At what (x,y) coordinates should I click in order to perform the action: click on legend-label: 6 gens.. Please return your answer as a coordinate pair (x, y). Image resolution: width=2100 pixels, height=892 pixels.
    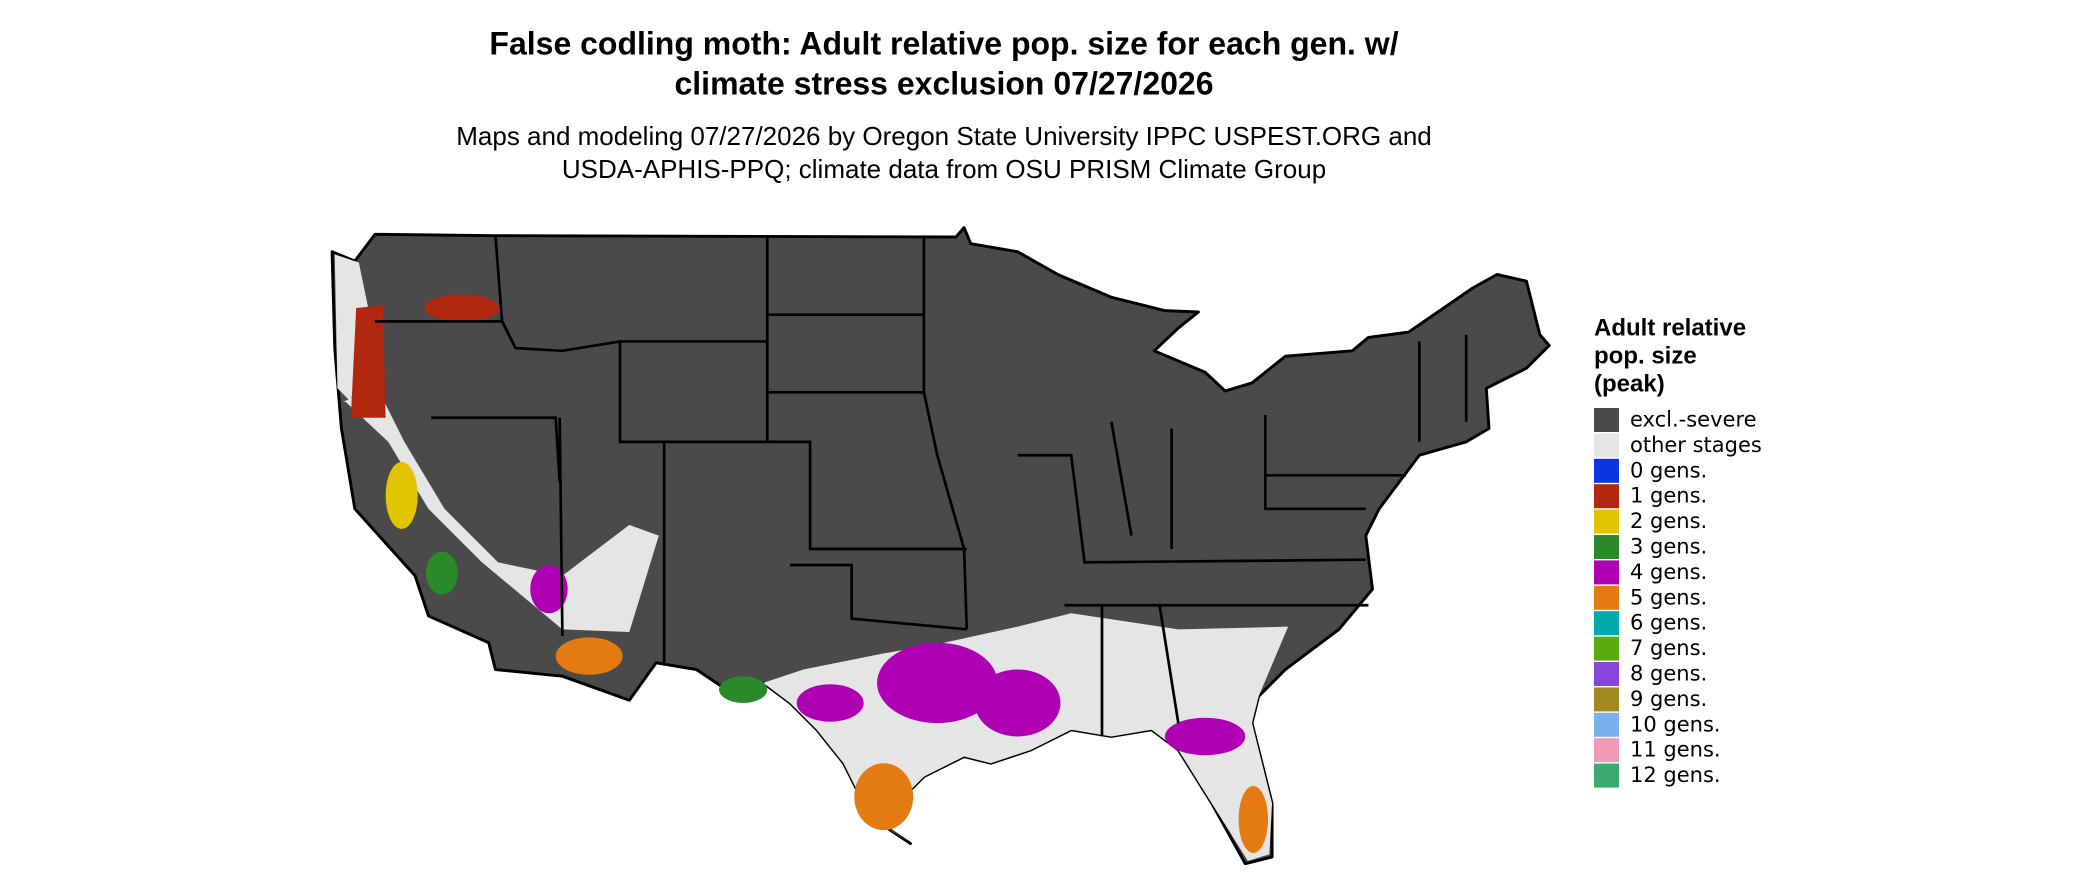
    Looking at the image, I should click on (1668, 623).